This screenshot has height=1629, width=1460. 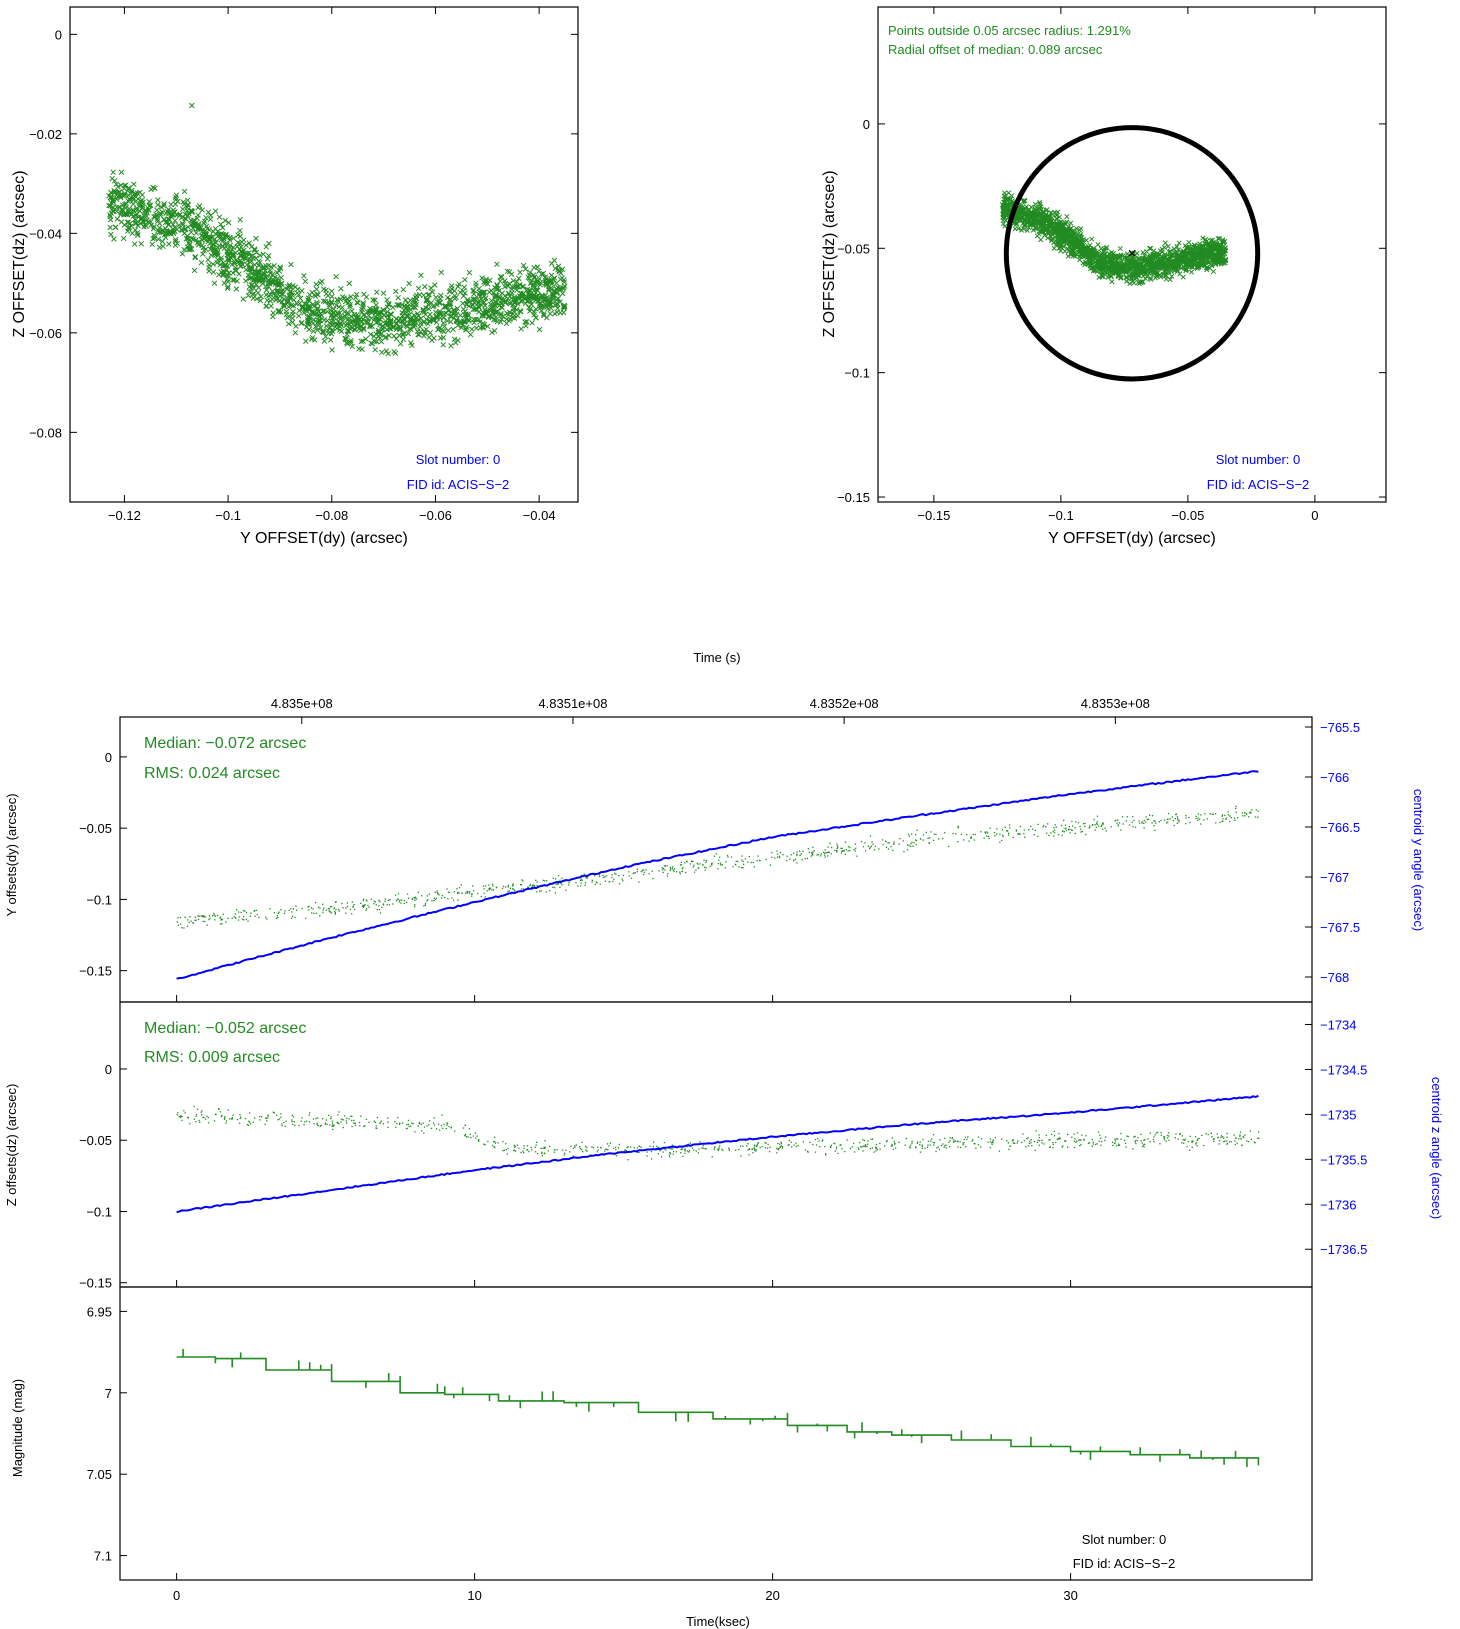 I want to click on scatter-left-slot-label: Slot number: 0, so click(x=458, y=459).